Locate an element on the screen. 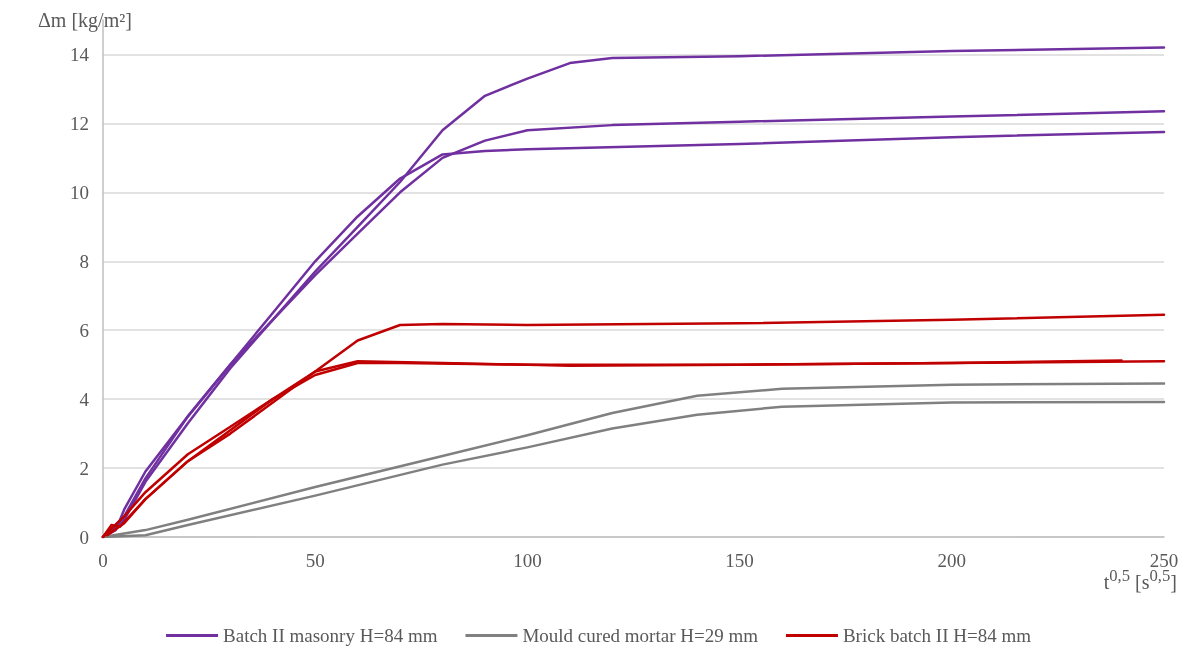  y-tick-label: 0 is located at coordinates (84, 537).